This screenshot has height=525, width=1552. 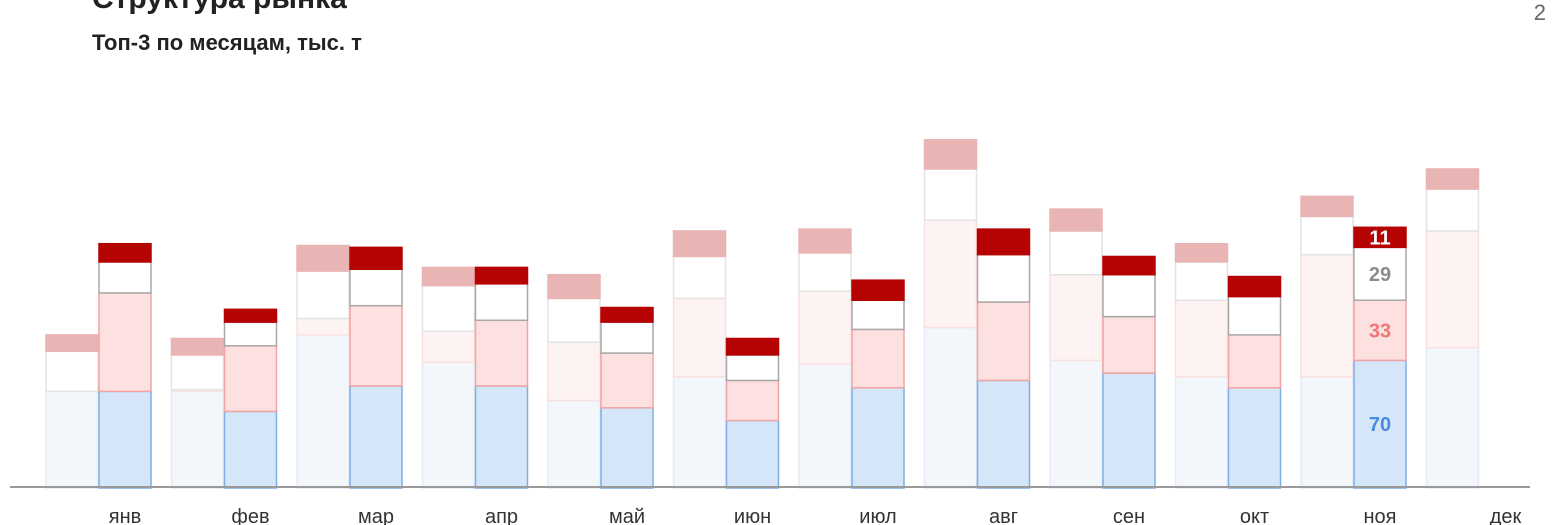 What do you see at coordinates (699, 337) in the screenshot?
I see `bar-faded-июн-segment_2` at bounding box center [699, 337].